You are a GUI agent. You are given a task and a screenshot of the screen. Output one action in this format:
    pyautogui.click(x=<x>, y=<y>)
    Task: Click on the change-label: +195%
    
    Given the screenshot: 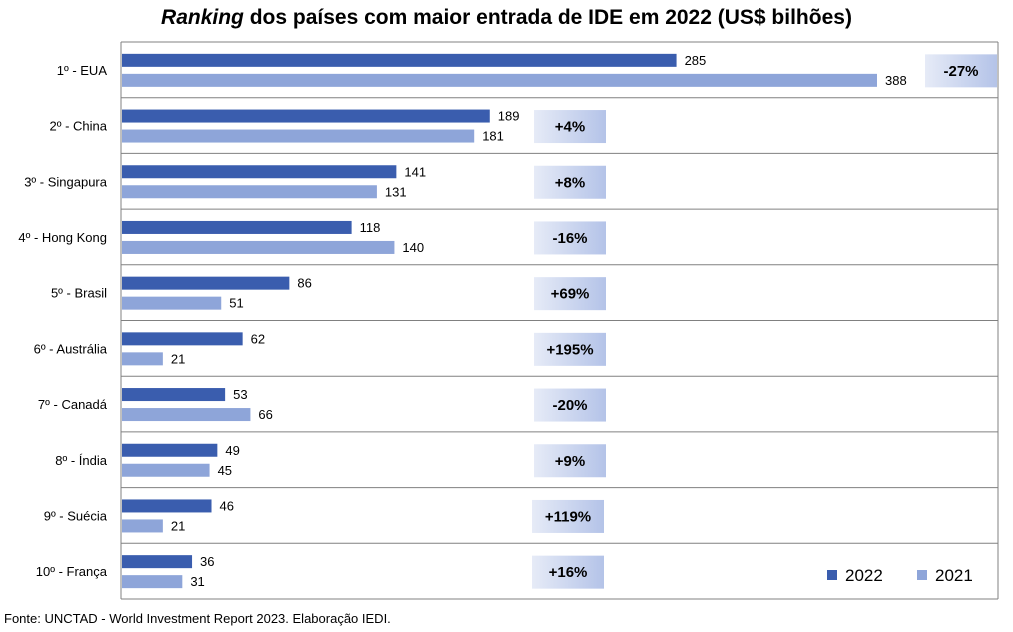 What is the action you would take?
    pyautogui.click(x=569, y=349)
    